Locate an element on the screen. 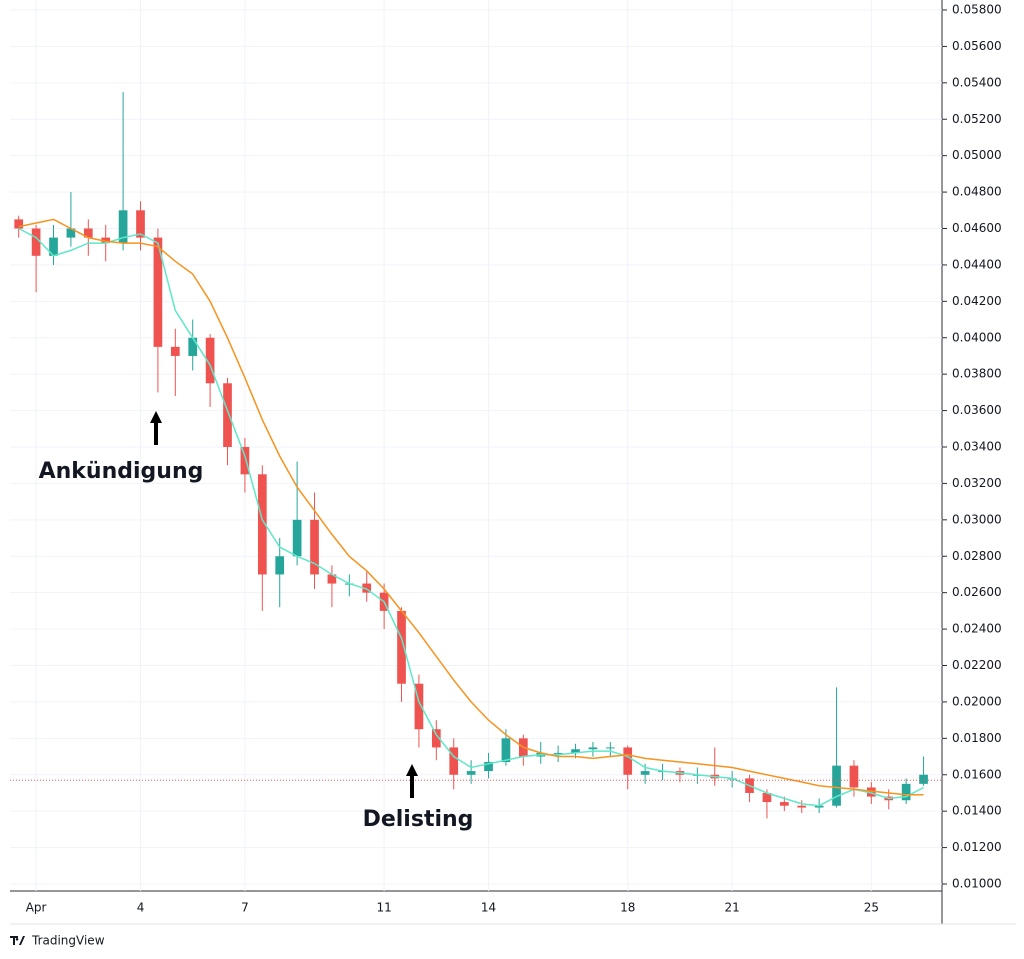 This screenshot has width=1024, height=959. y-tick-label: 0.03000 is located at coordinates (977, 519).